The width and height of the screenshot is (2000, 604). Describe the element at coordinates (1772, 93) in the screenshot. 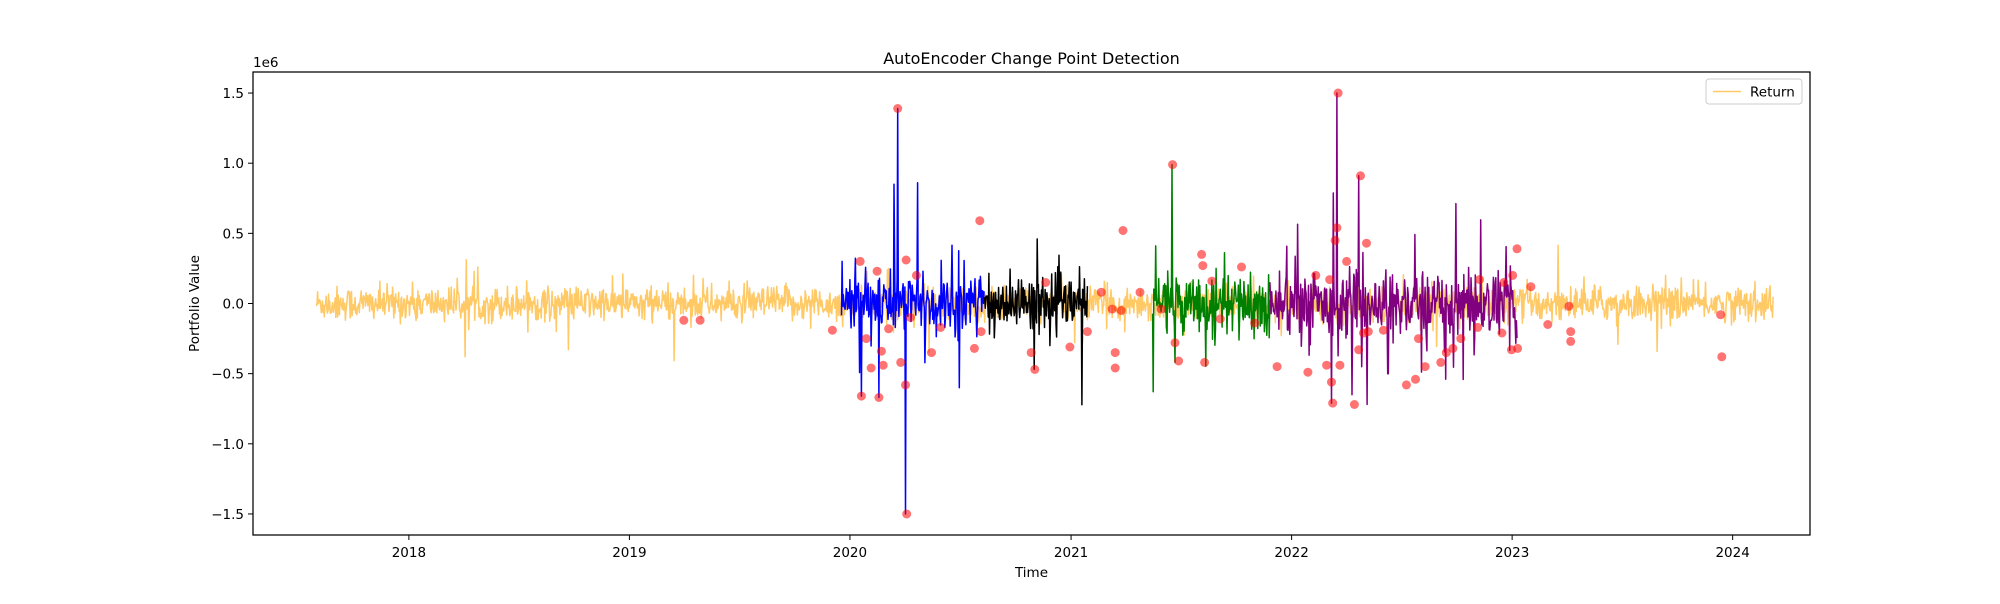

I see `legend-label-return: Return` at that location.